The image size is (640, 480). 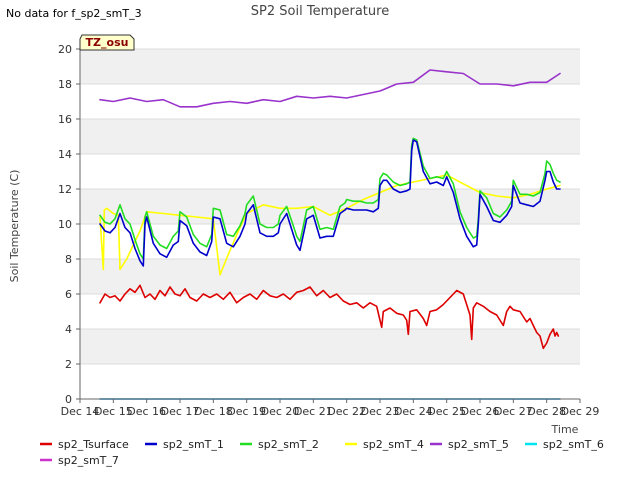 What do you see at coordinates (246, 411) in the screenshot?
I see `x-tick-label: Dec 19` at bounding box center [246, 411].